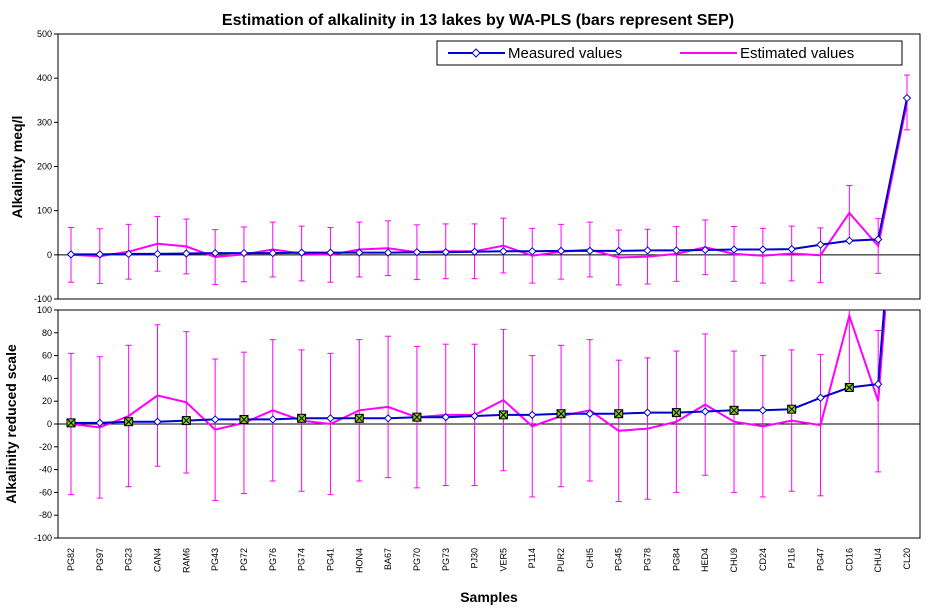  I want to click on legend: Measured values Estimated values, so click(669, 53).